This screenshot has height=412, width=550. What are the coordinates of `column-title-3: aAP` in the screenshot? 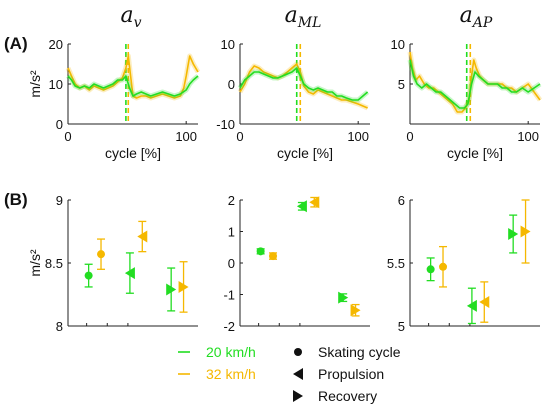 It's located at (476, 17).